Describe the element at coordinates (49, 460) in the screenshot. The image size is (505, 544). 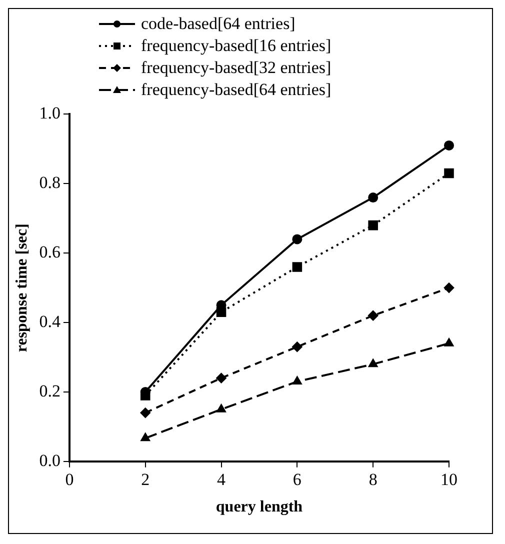
I see `y-tick-label: 0.0` at that location.